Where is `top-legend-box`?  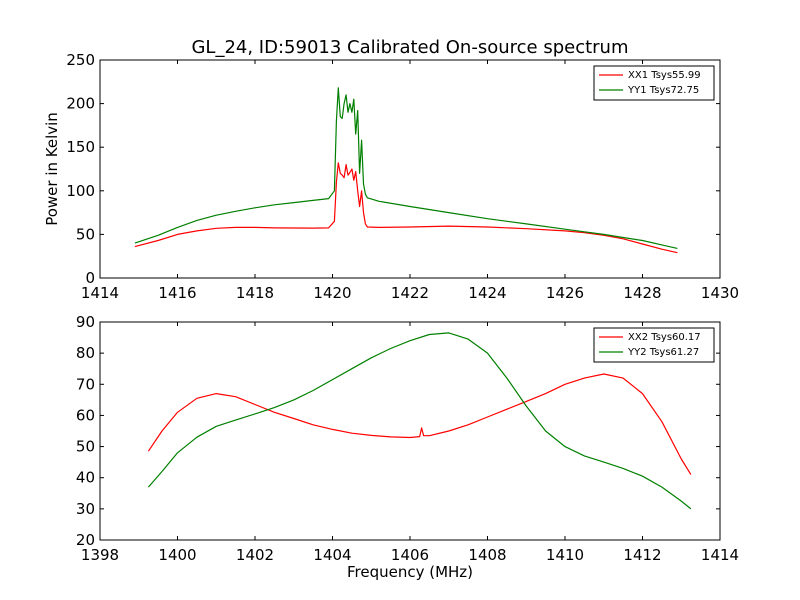
top-legend-box is located at coordinates (654, 83).